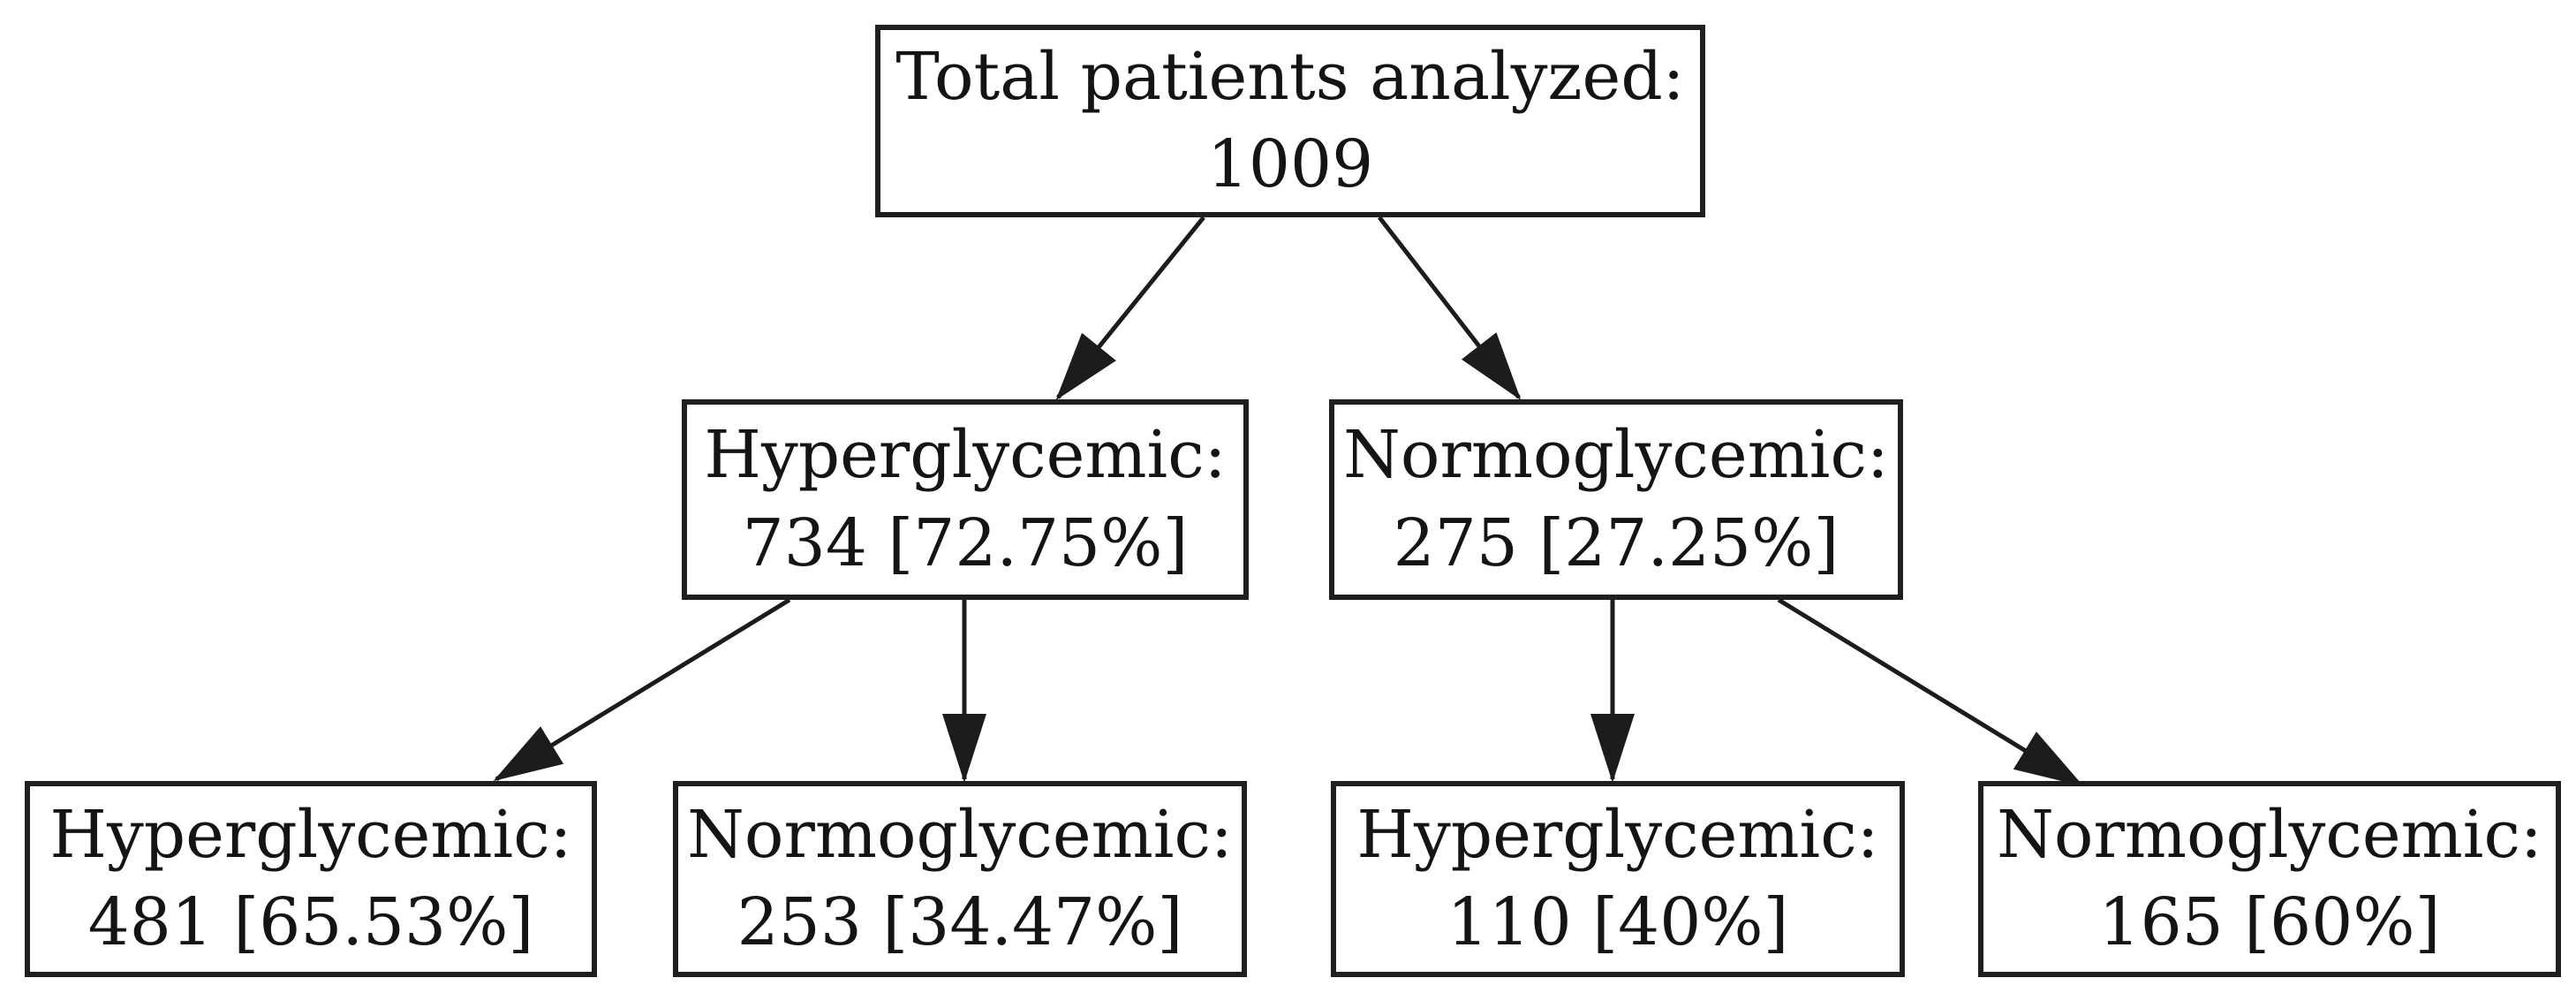  What do you see at coordinates (2269, 879) in the screenshot?
I see `node-normoglycemic-level2-right: Normoglycemic: 165 [60%]` at bounding box center [2269, 879].